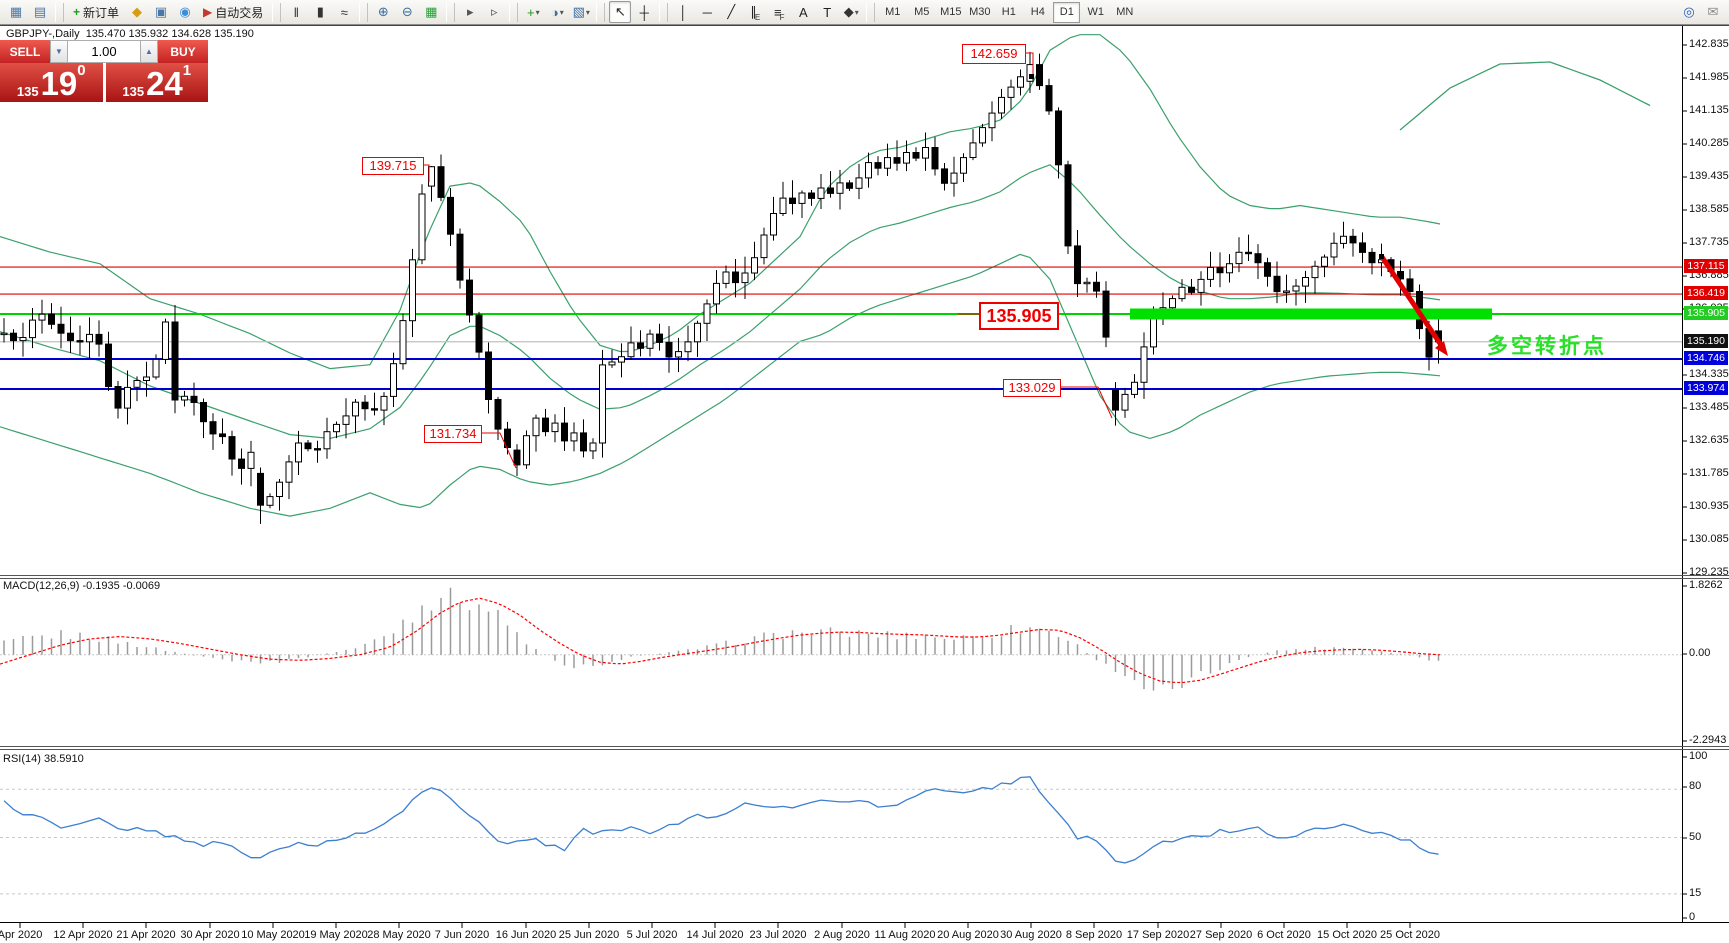 The image size is (1729, 943). Describe the element at coordinates (1695, 893) in the screenshot. I see `rsi-scale-label: 15` at that location.